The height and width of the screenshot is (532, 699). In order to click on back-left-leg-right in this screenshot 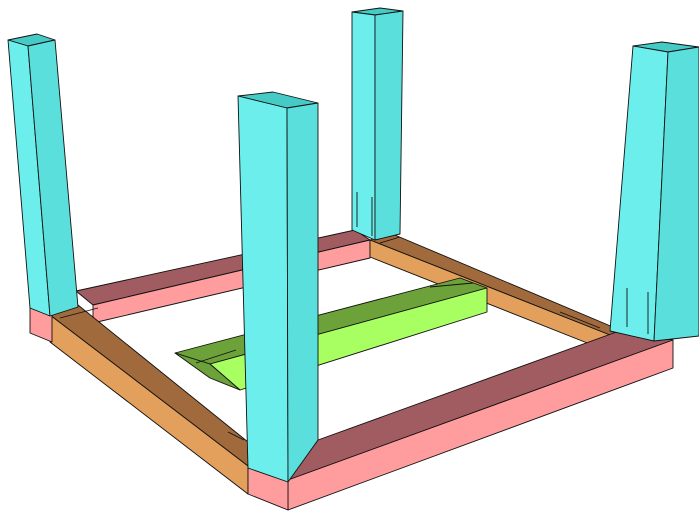, I will do `click(53, 178)`.